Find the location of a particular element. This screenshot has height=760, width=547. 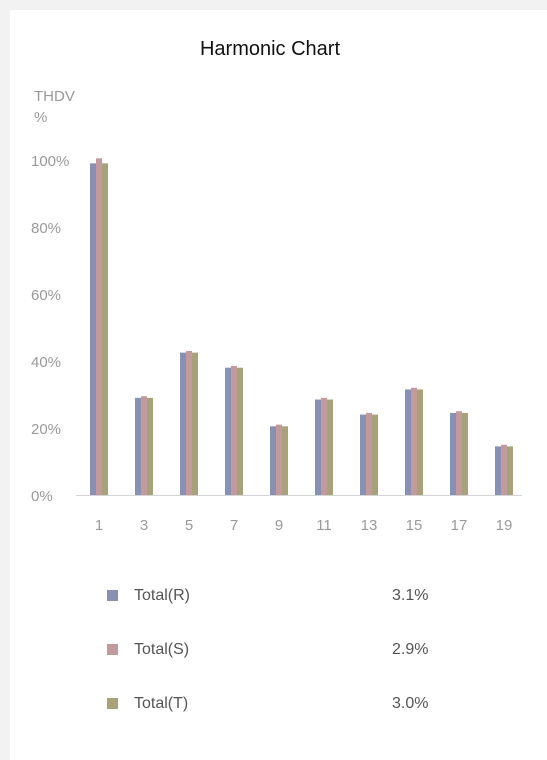

x-tick-label: 7 is located at coordinates (234, 525).